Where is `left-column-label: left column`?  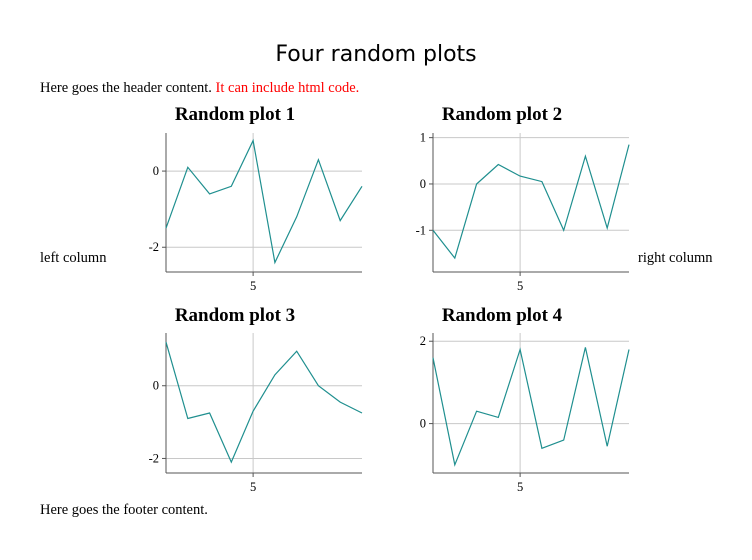 left-column-label: left column is located at coordinates (73, 258).